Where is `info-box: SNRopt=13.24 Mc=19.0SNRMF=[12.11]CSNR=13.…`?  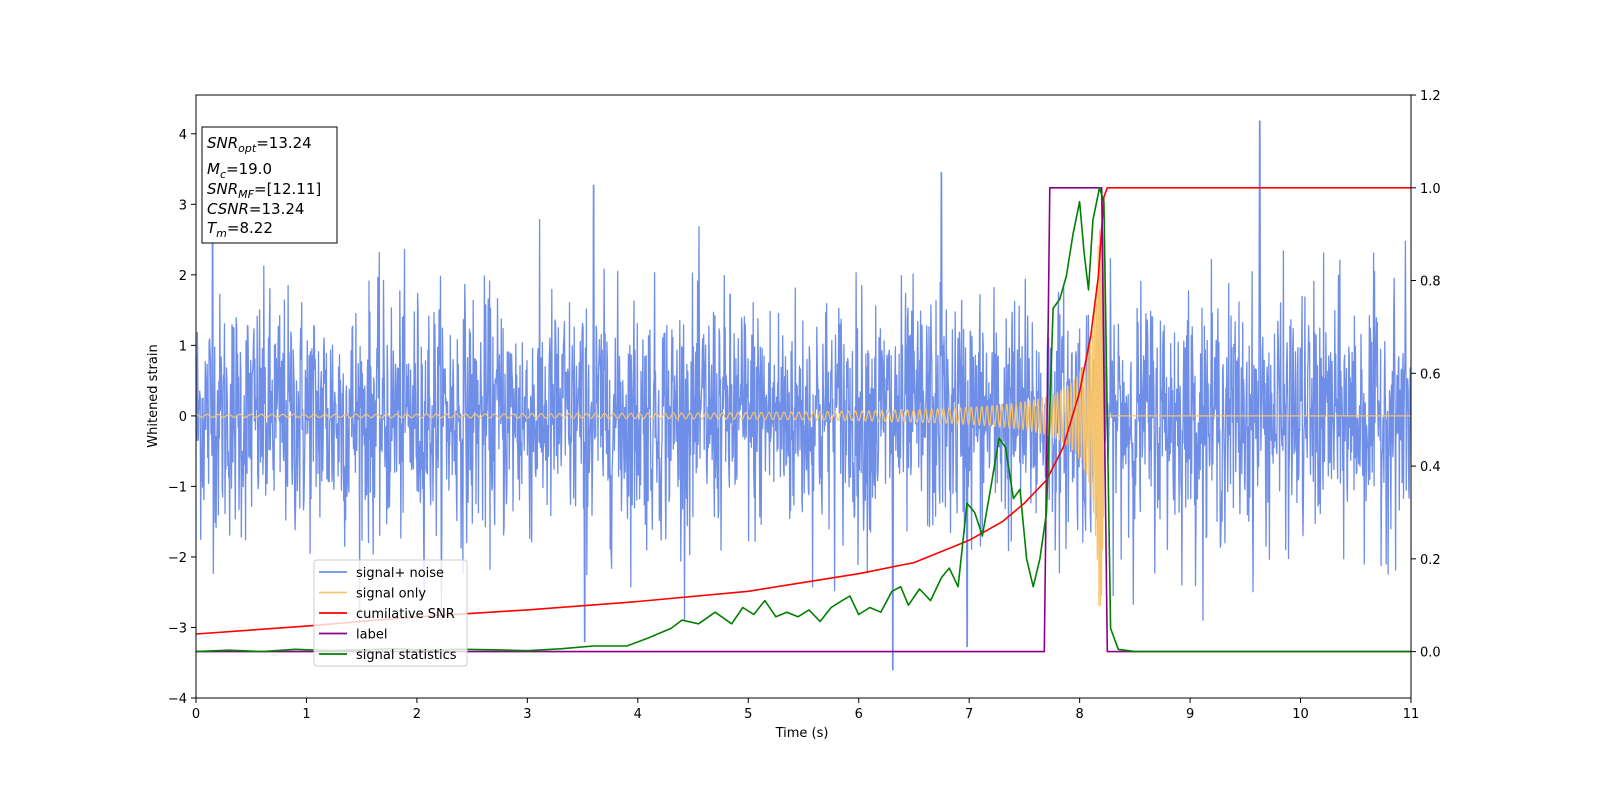 info-box: SNRopt=13.24 Mc=19.0SNRMF=[12.11]CSNR=13.… is located at coordinates (269, 185).